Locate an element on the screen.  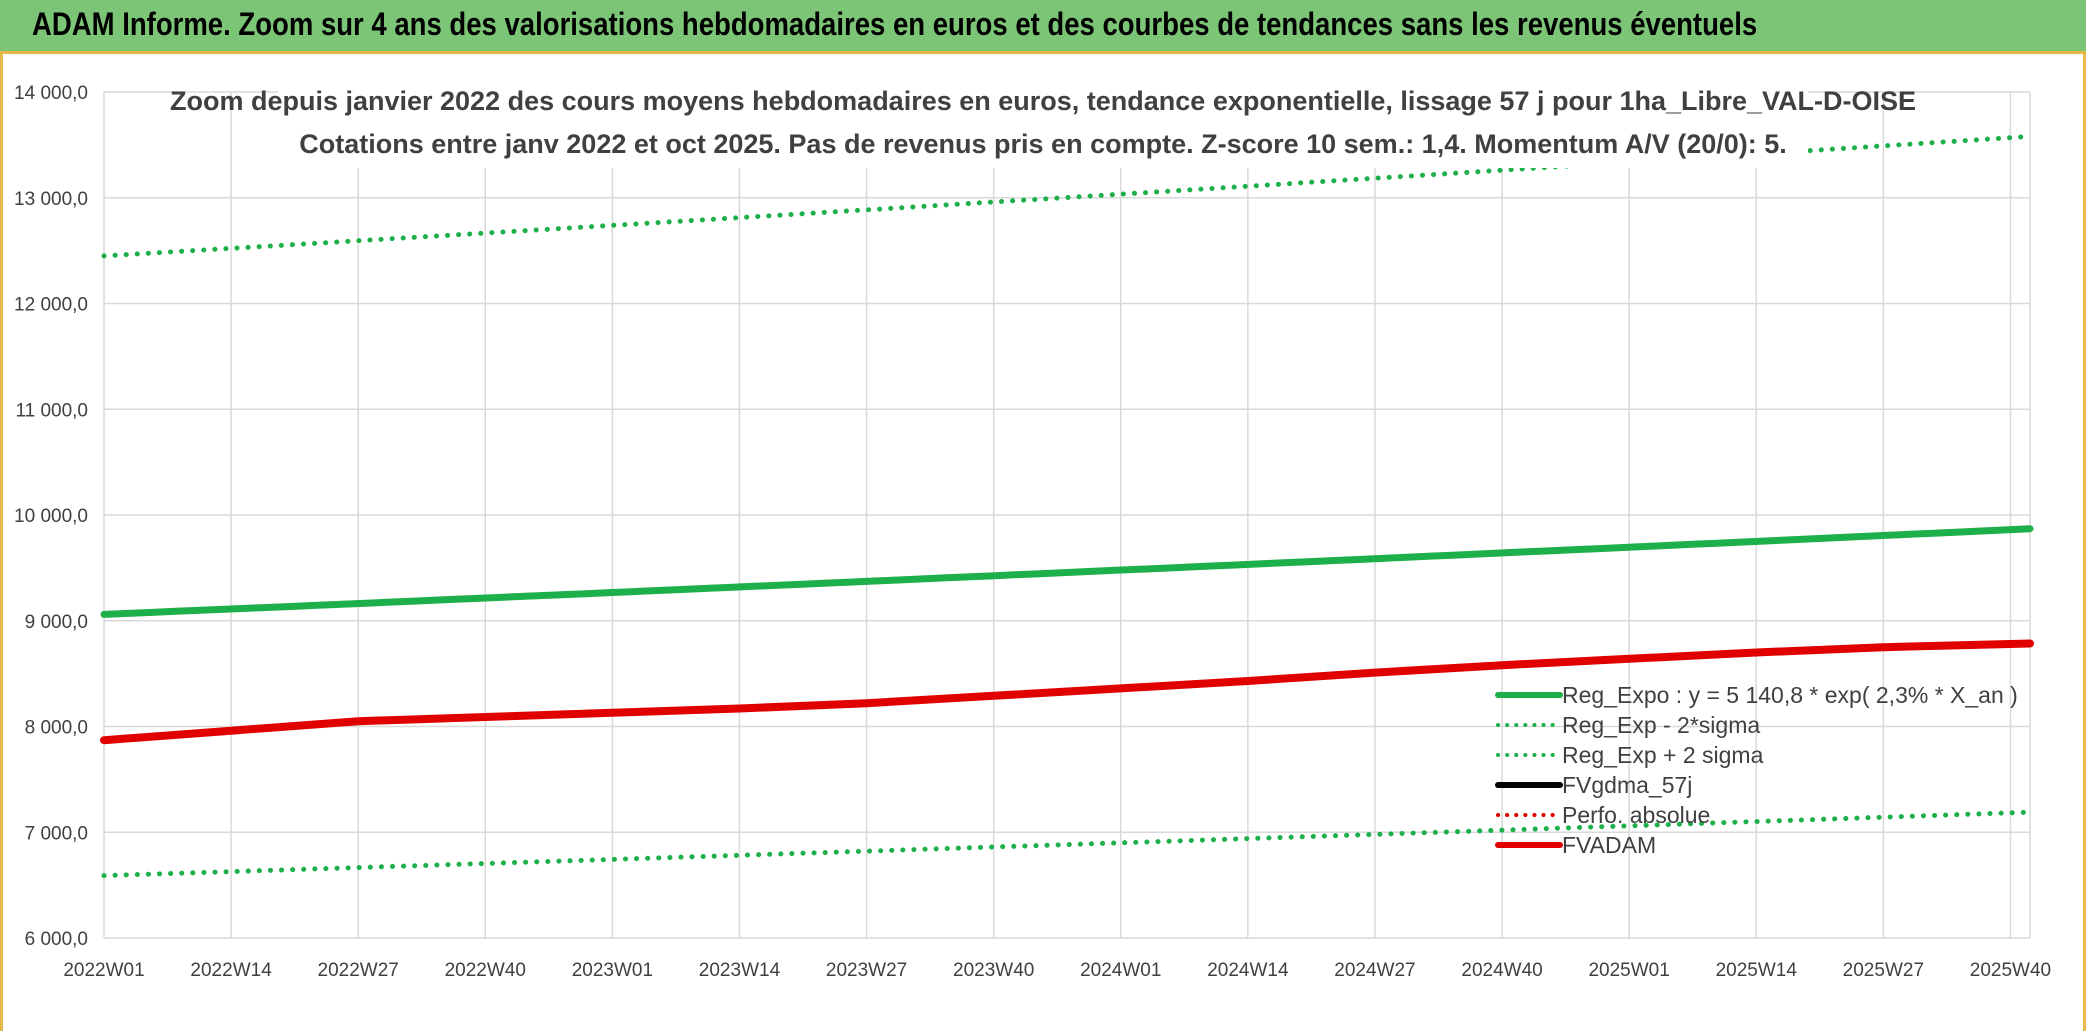
y-tick-label: 9 000,0 is located at coordinates (56, 622).